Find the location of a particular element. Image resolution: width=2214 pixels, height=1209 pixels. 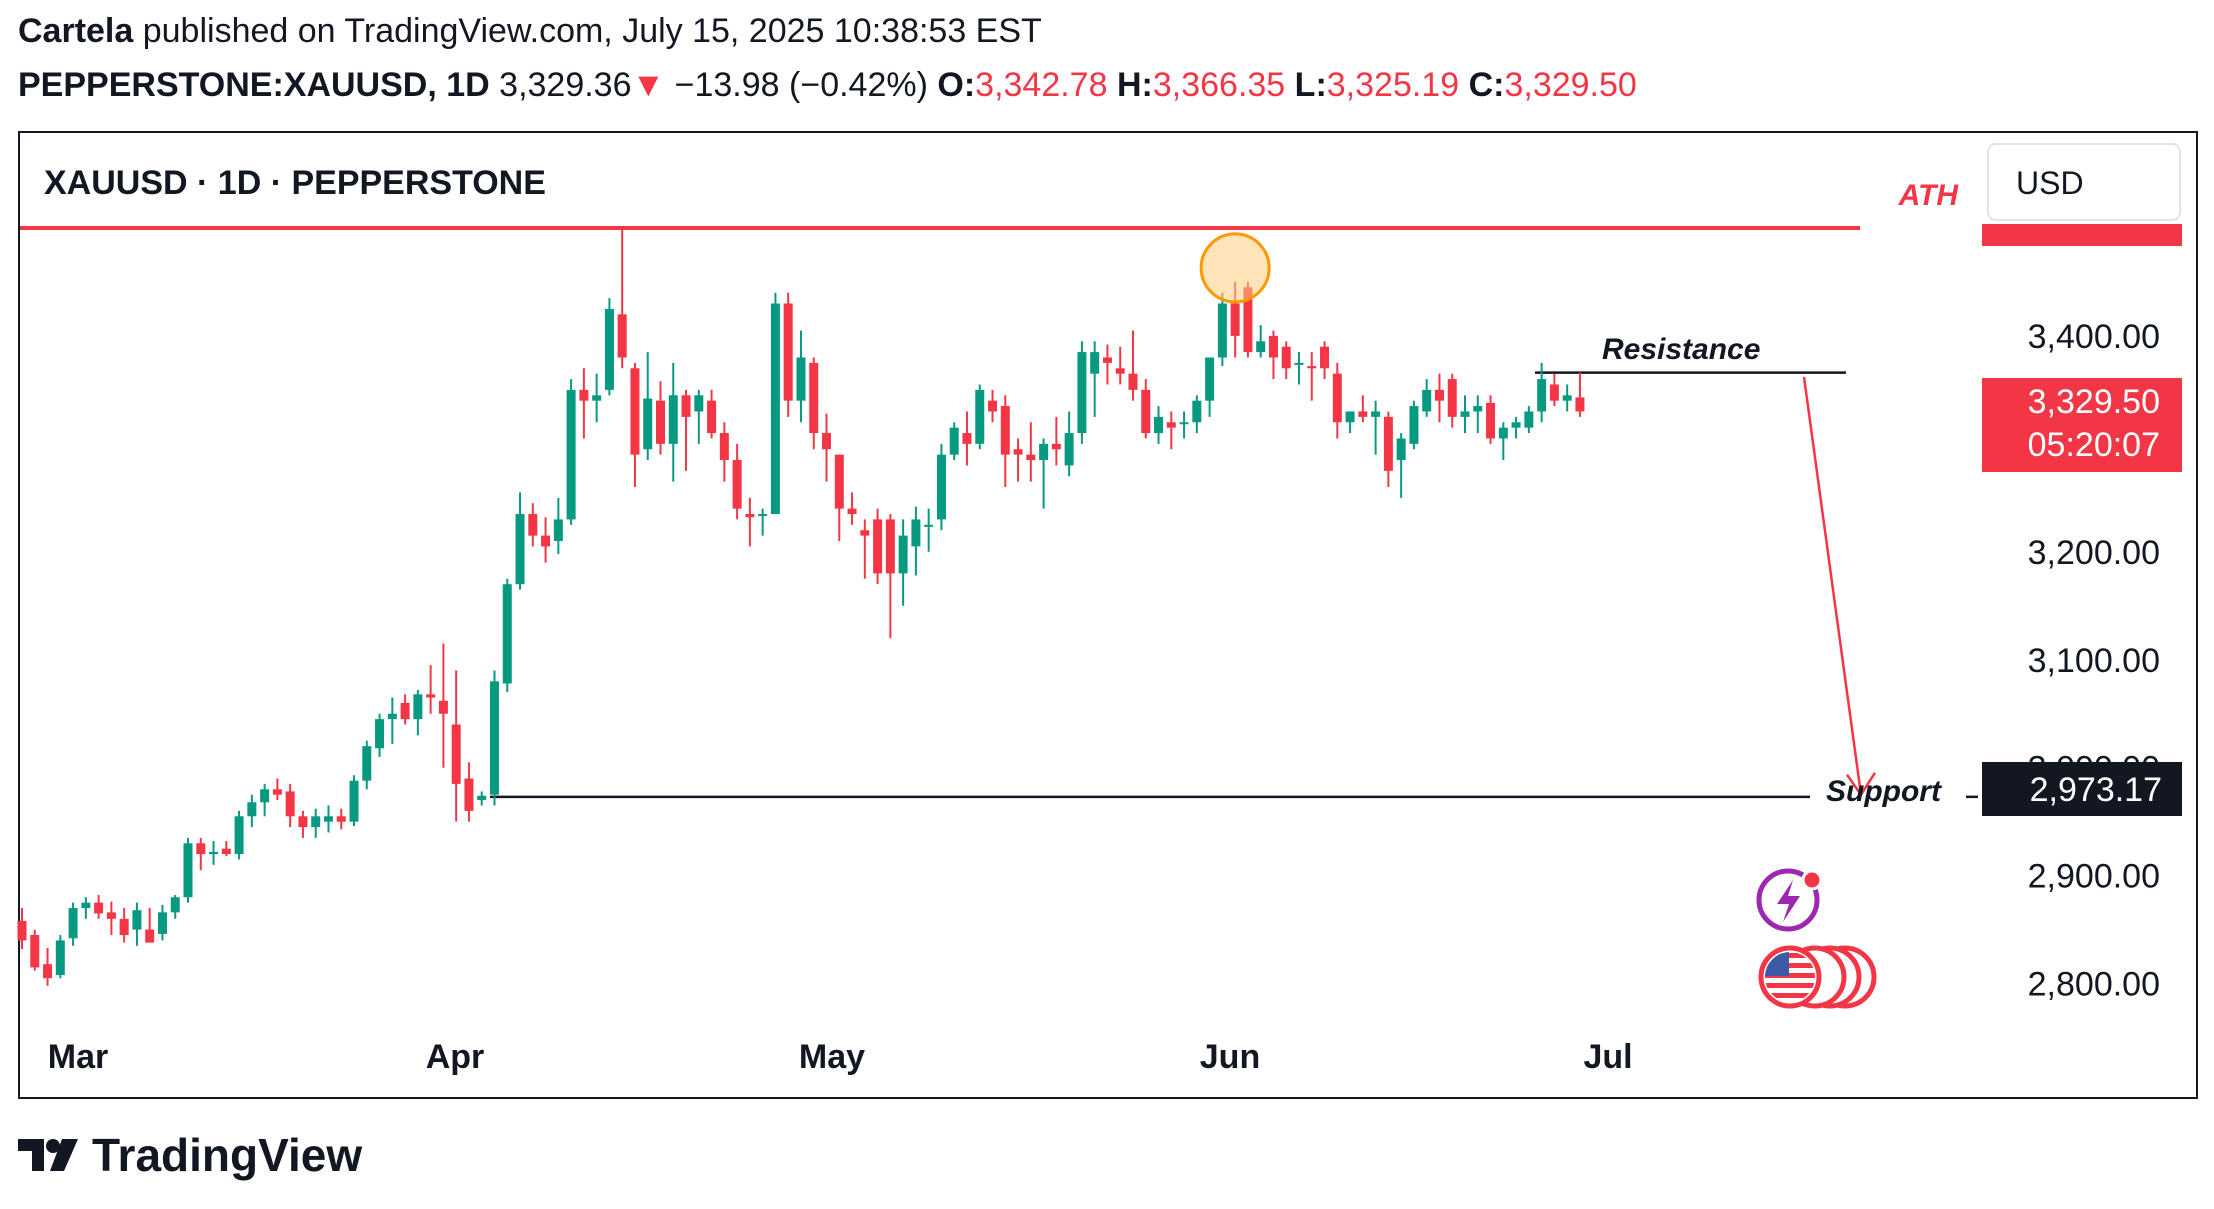

time-tick-label: Jul is located at coordinates (1607, 1057).